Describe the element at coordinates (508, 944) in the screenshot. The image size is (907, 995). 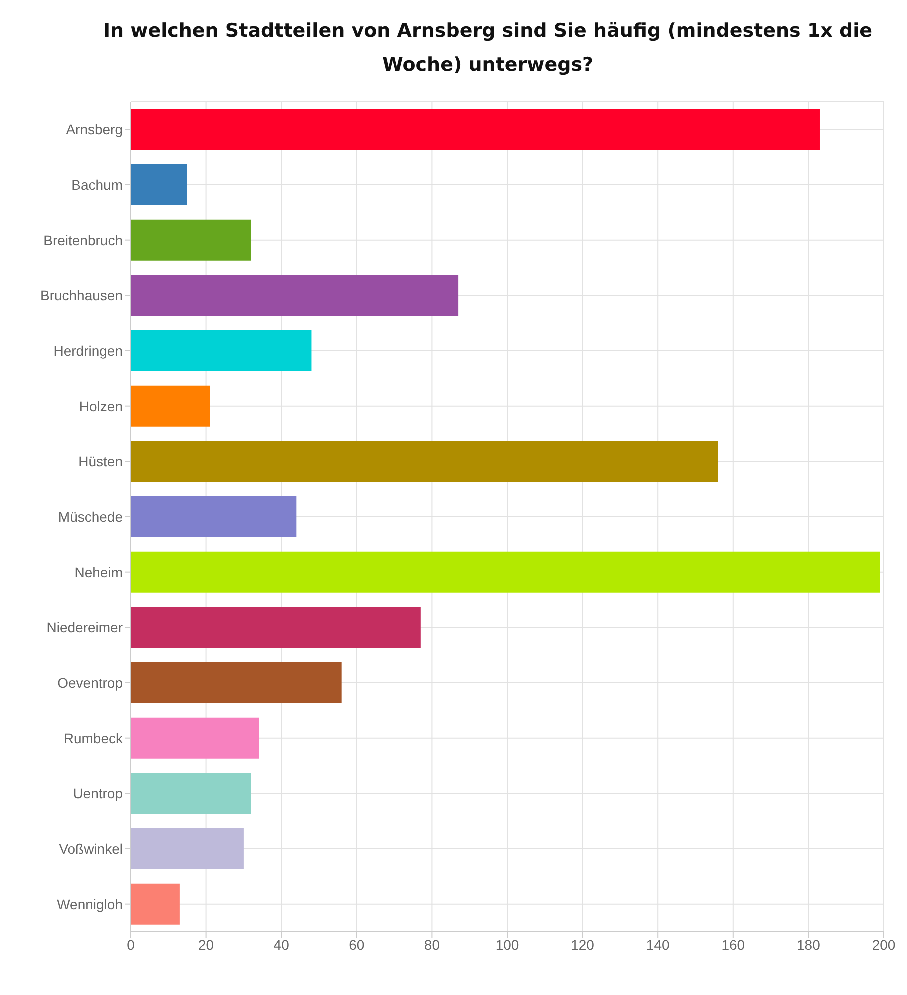
I see `x-tick-label: 100` at that location.